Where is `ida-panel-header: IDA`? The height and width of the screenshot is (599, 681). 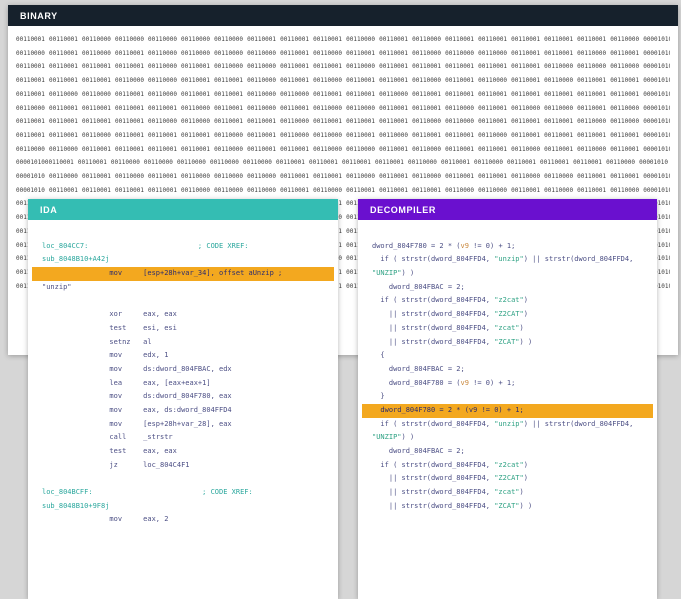
ida-panel-header: IDA is located at coordinates (183, 209).